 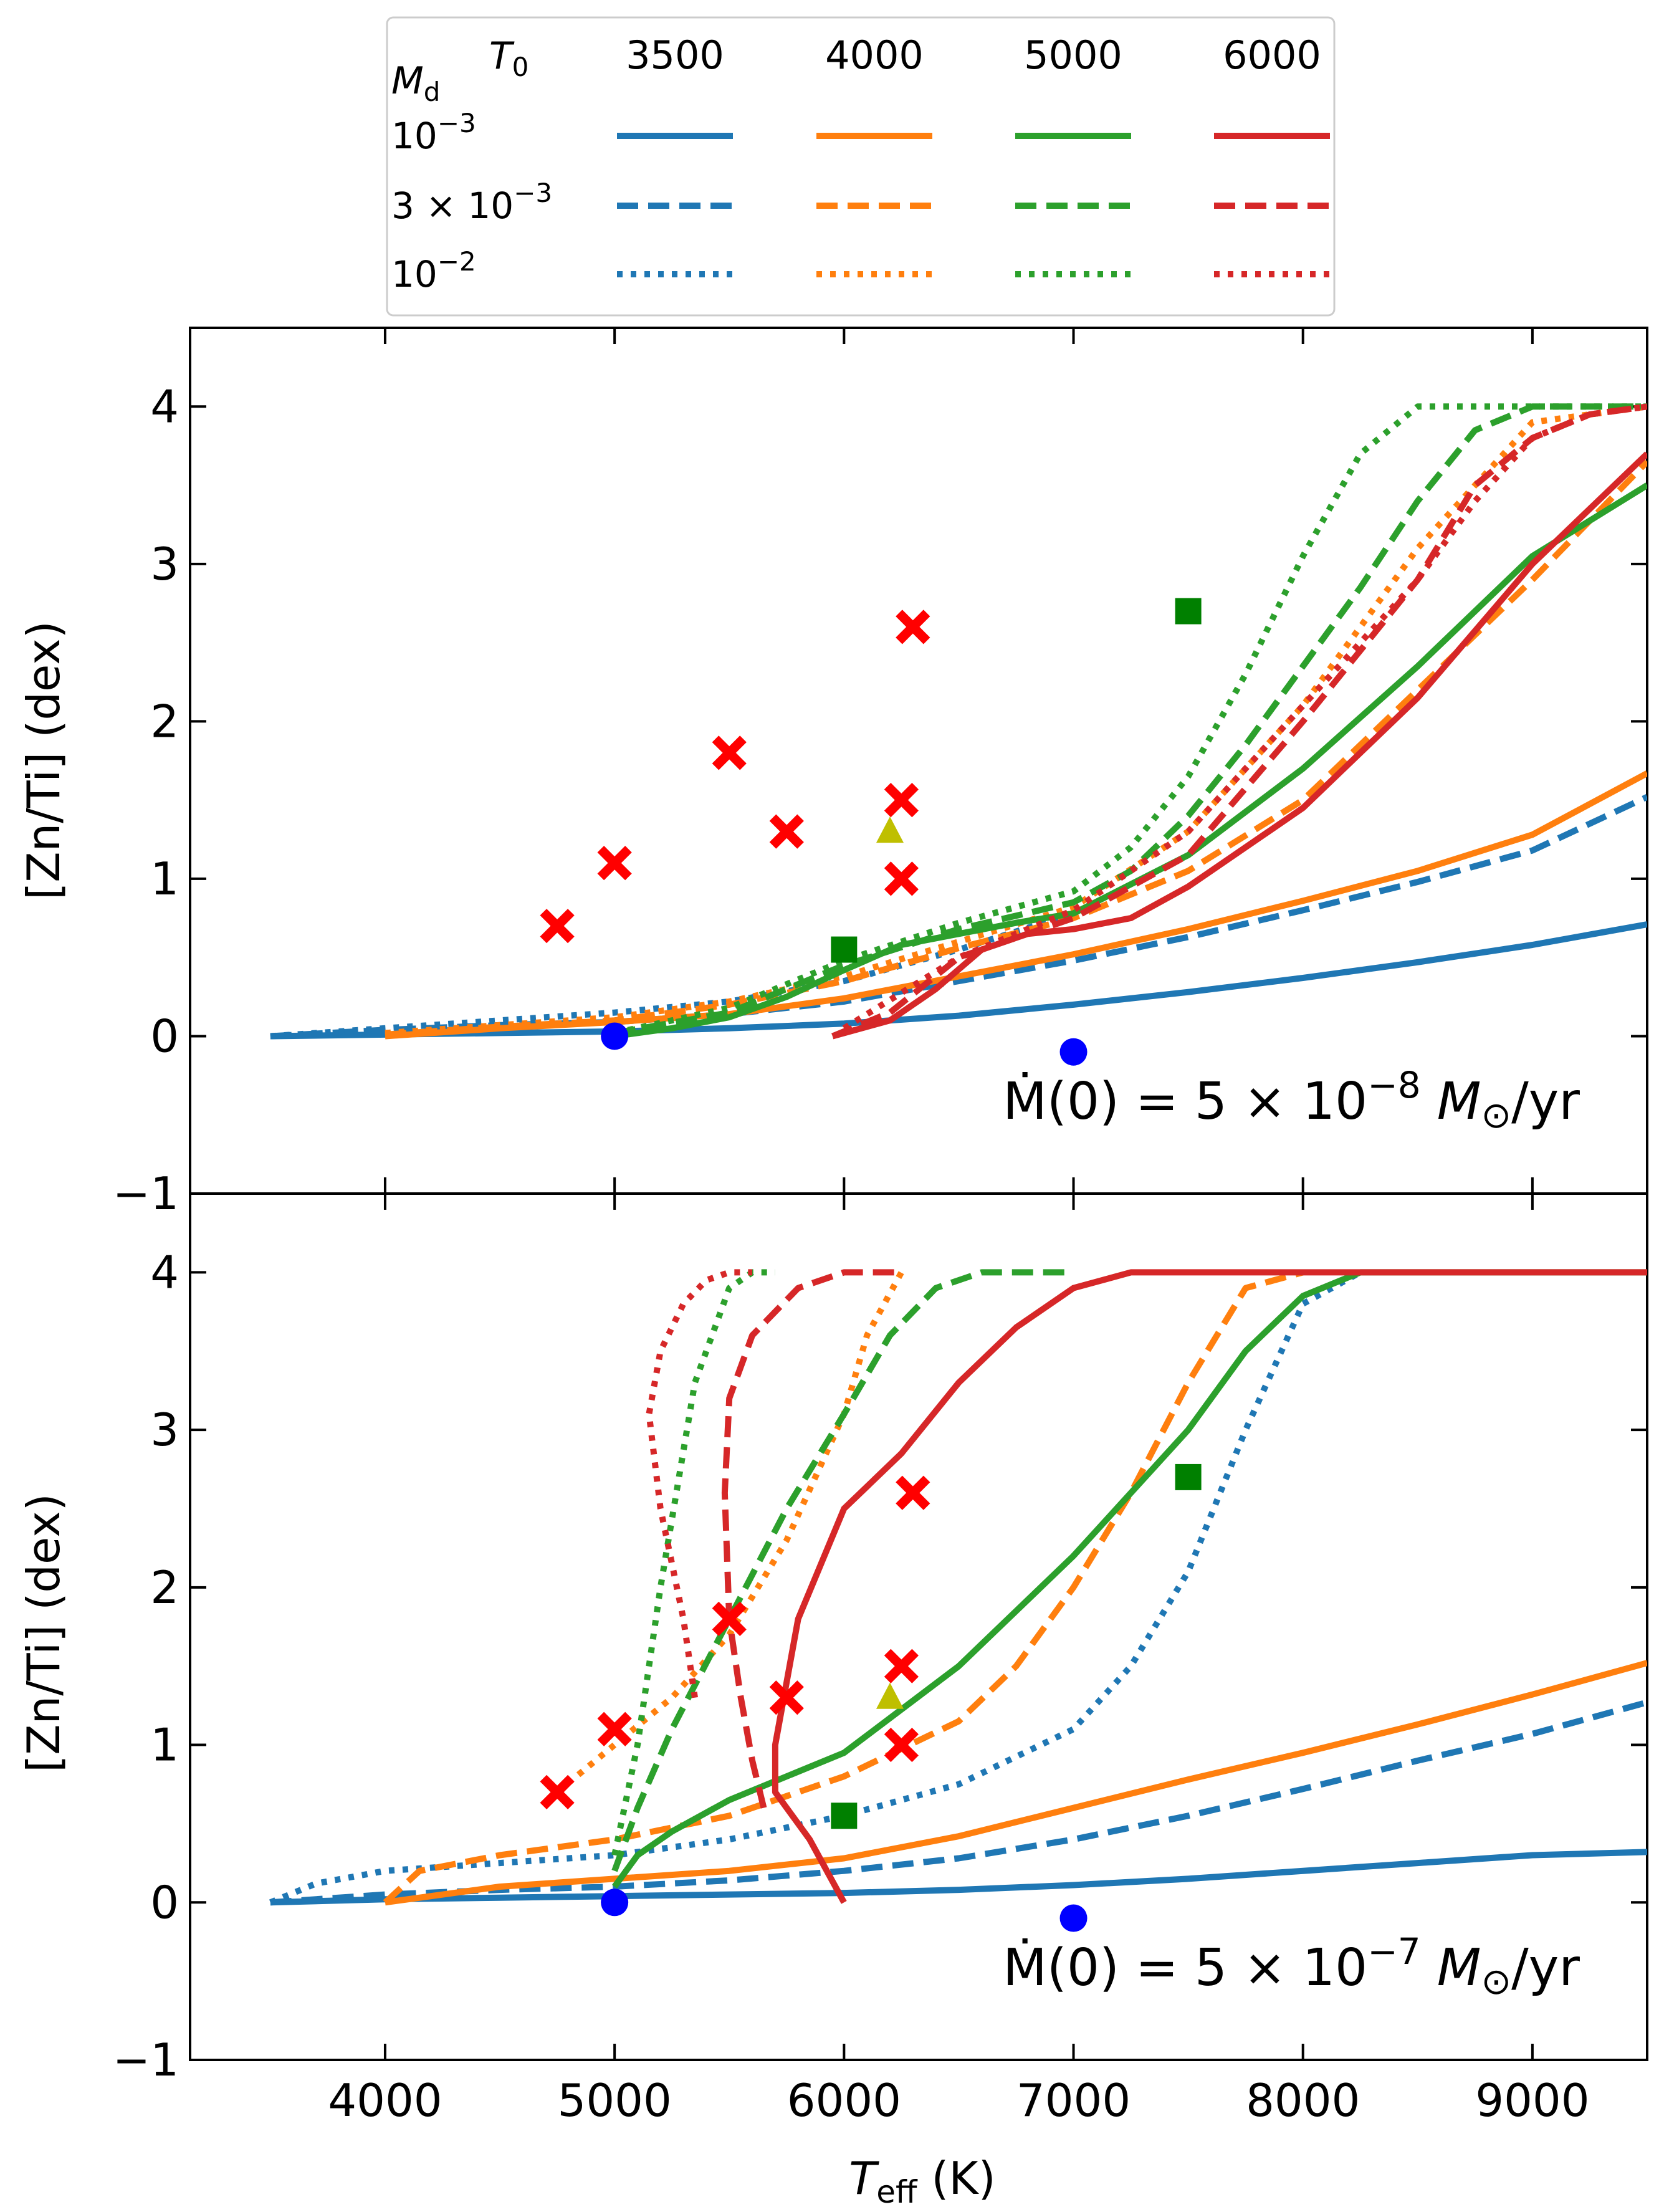 What do you see at coordinates (471, 202) in the screenshot?
I see `legend-row-label: 3 × 10⁻³` at bounding box center [471, 202].